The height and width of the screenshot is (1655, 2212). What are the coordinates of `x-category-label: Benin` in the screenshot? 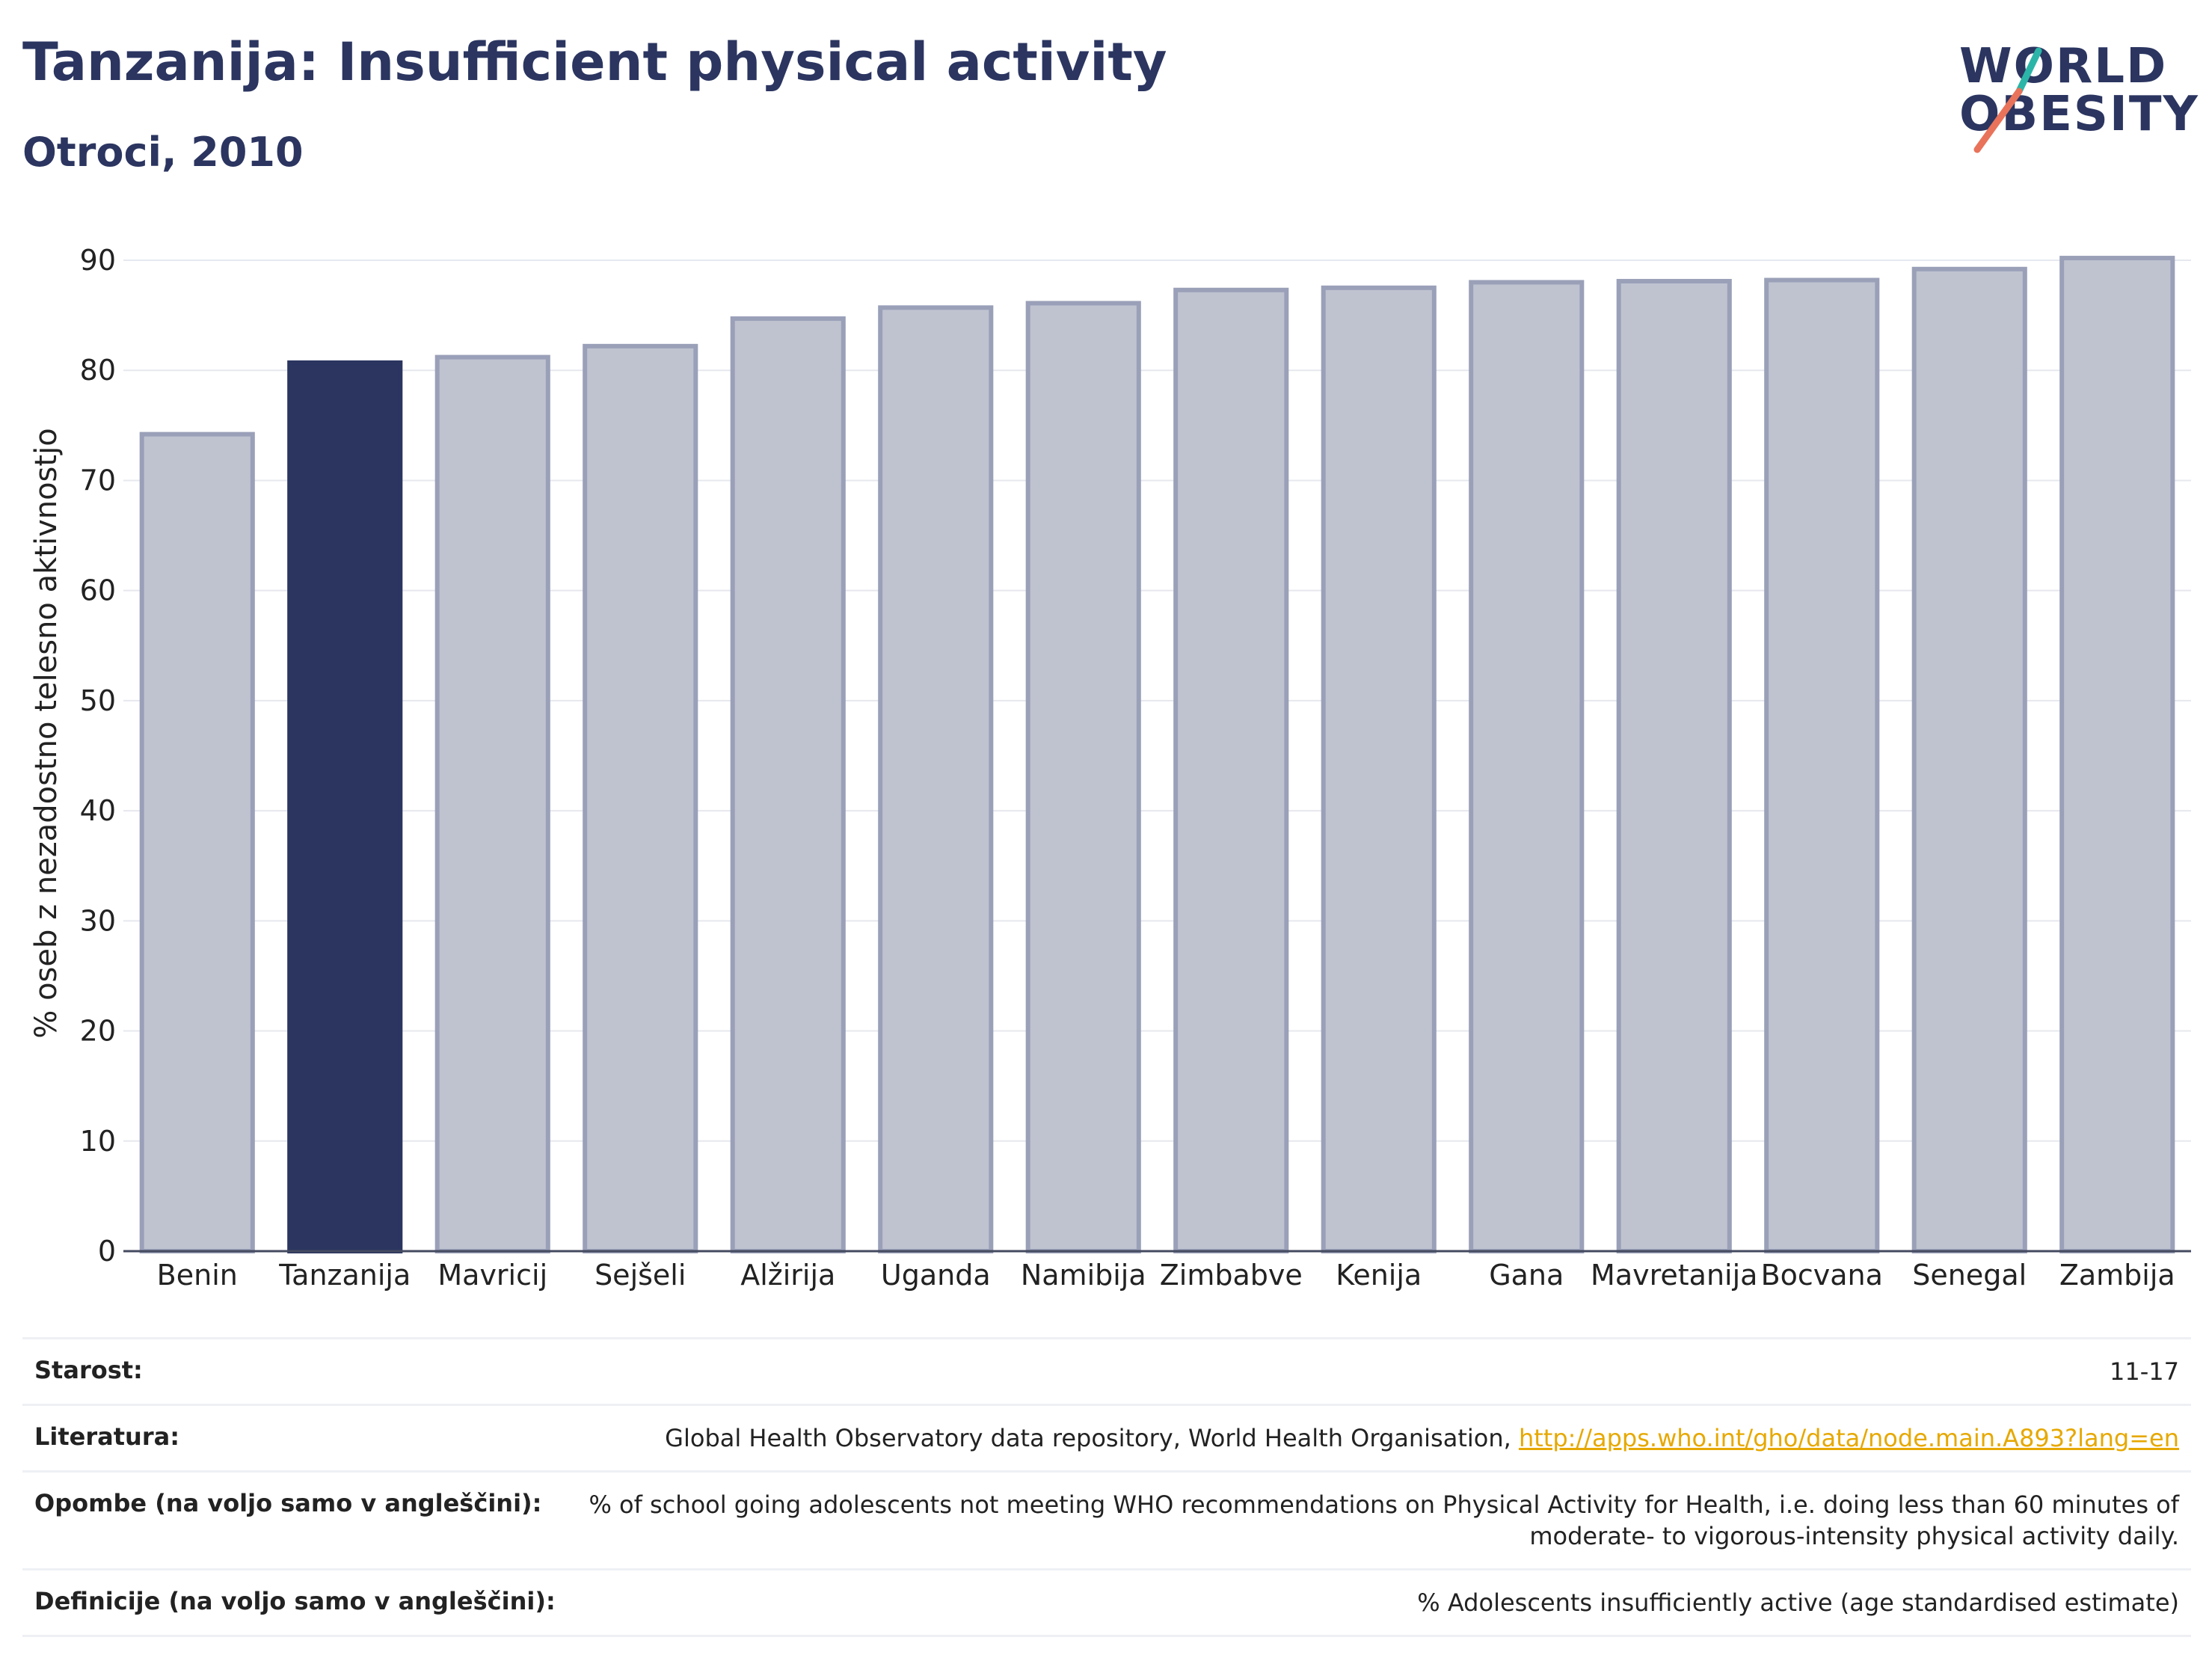 It's located at (198, 1275).